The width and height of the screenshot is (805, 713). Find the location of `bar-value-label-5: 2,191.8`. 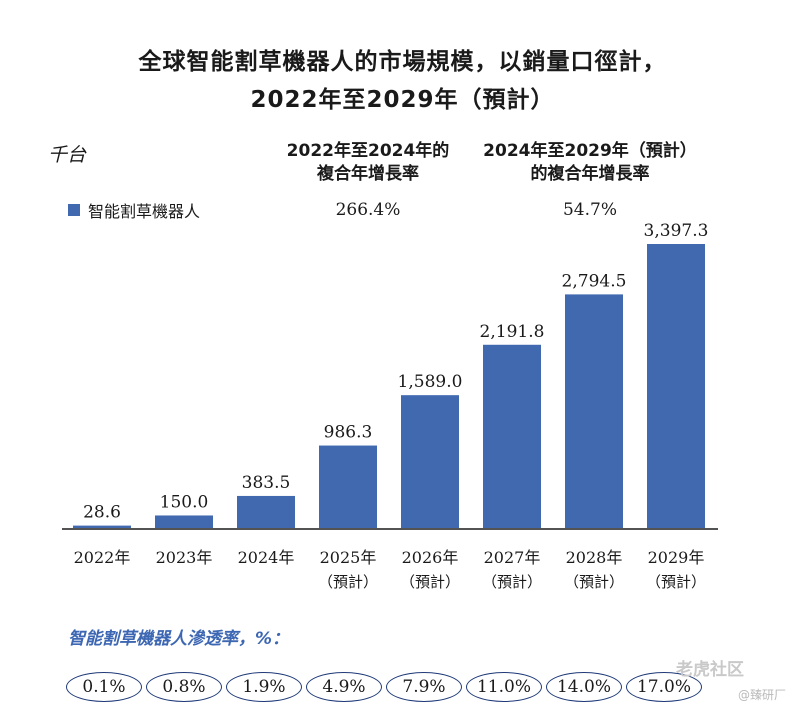

bar-value-label-5: 2,191.8 is located at coordinates (512, 332).